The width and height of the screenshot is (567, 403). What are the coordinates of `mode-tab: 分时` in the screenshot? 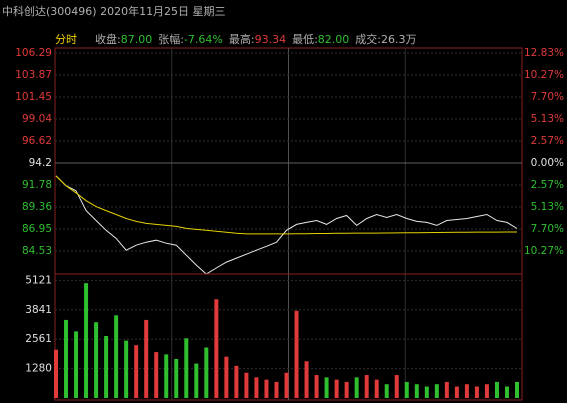 It's located at (66, 39).